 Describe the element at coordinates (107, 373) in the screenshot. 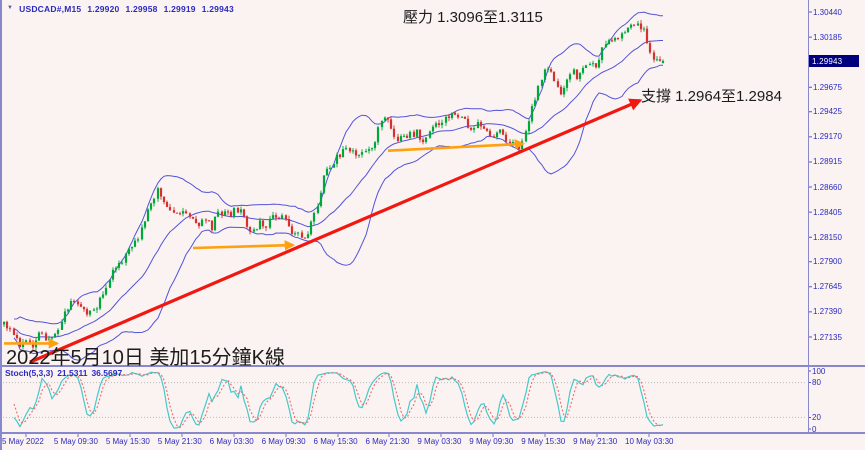

I see `stoch-d-value: 36.5697` at that location.